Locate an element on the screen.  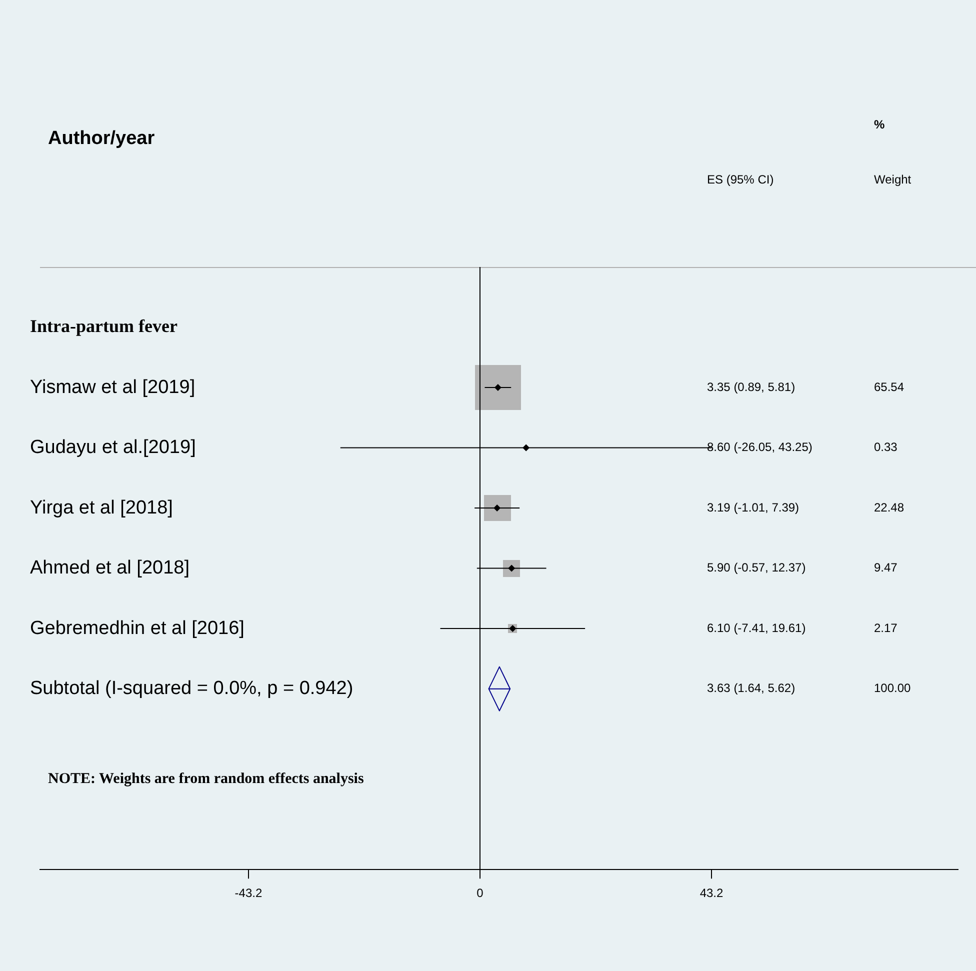
y-tick-label: Yirga et al [2018] is located at coordinates (101, 507).